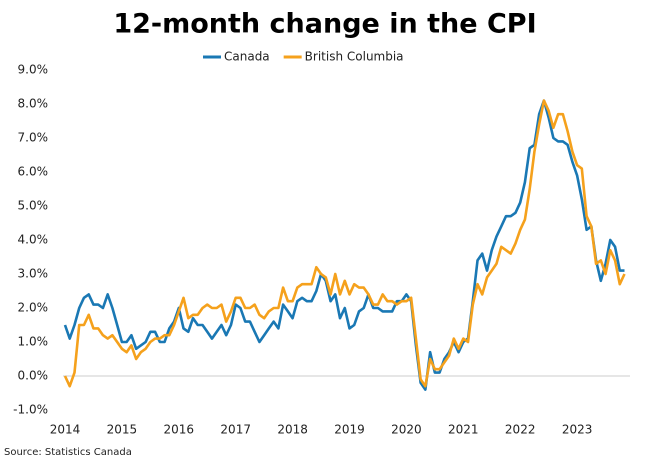 The width and height of the screenshot is (649, 471). I want to click on y-tick-label: 6.0%, so click(33, 172).